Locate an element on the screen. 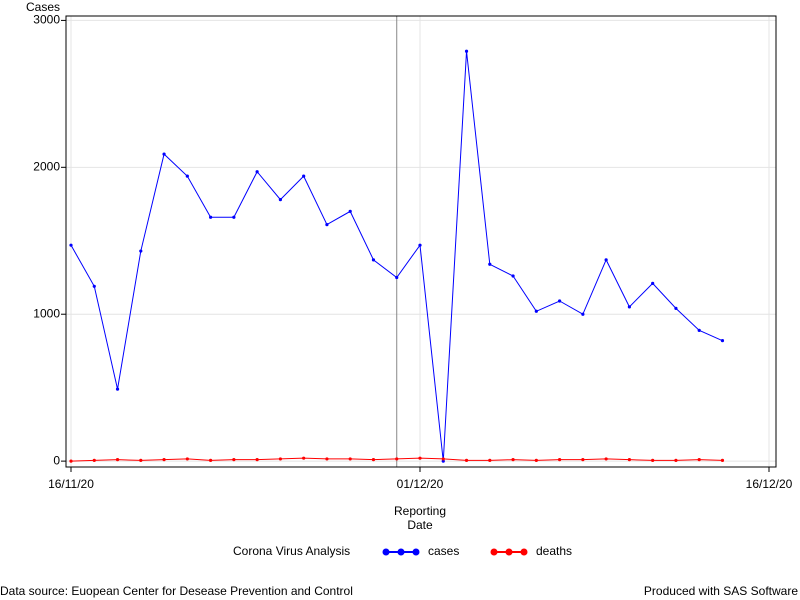 This screenshot has height=600, width=800. y-axis-label: Cases is located at coordinates (43, 7).